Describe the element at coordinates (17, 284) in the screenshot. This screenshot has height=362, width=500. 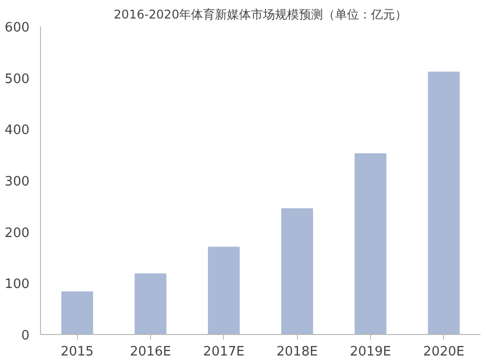
I see `y-tick-label: 100` at that location.